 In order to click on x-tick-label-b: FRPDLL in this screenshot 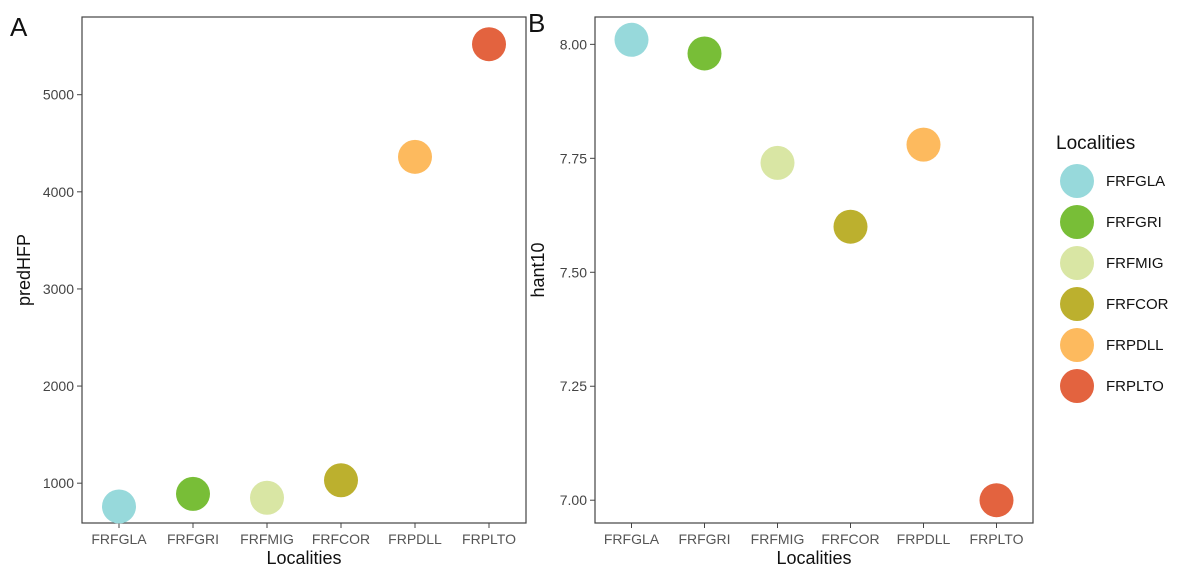, I will do `click(924, 539)`.